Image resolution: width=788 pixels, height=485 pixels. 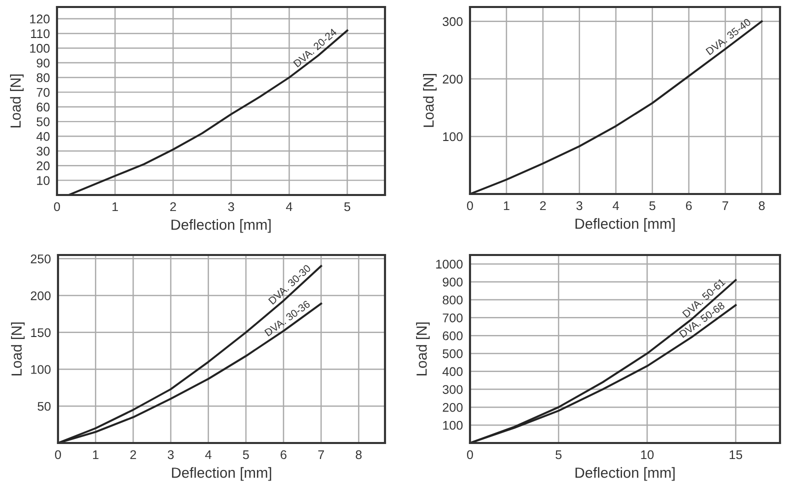 I want to click on y-tick-label: 20, so click(x=43, y=165).